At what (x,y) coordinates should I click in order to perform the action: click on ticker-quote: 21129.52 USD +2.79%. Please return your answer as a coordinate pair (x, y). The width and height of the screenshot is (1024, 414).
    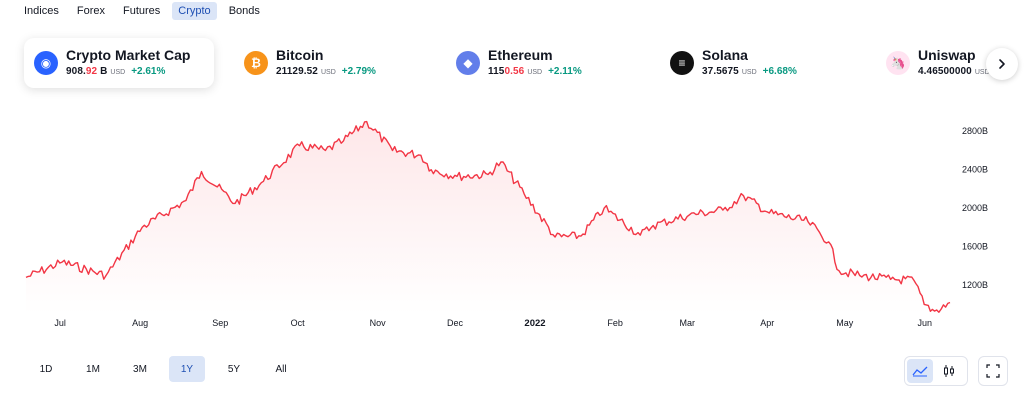
    Looking at the image, I should click on (326, 72).